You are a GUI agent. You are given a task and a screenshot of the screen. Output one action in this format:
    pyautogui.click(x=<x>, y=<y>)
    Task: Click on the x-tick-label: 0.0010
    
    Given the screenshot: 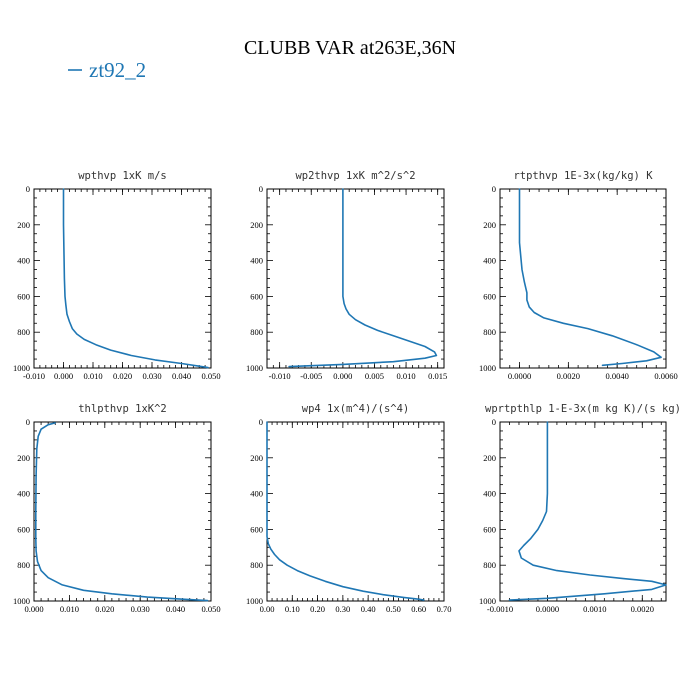 What is the action you would take?
    pyautogui.click(x=594, y=609)
    